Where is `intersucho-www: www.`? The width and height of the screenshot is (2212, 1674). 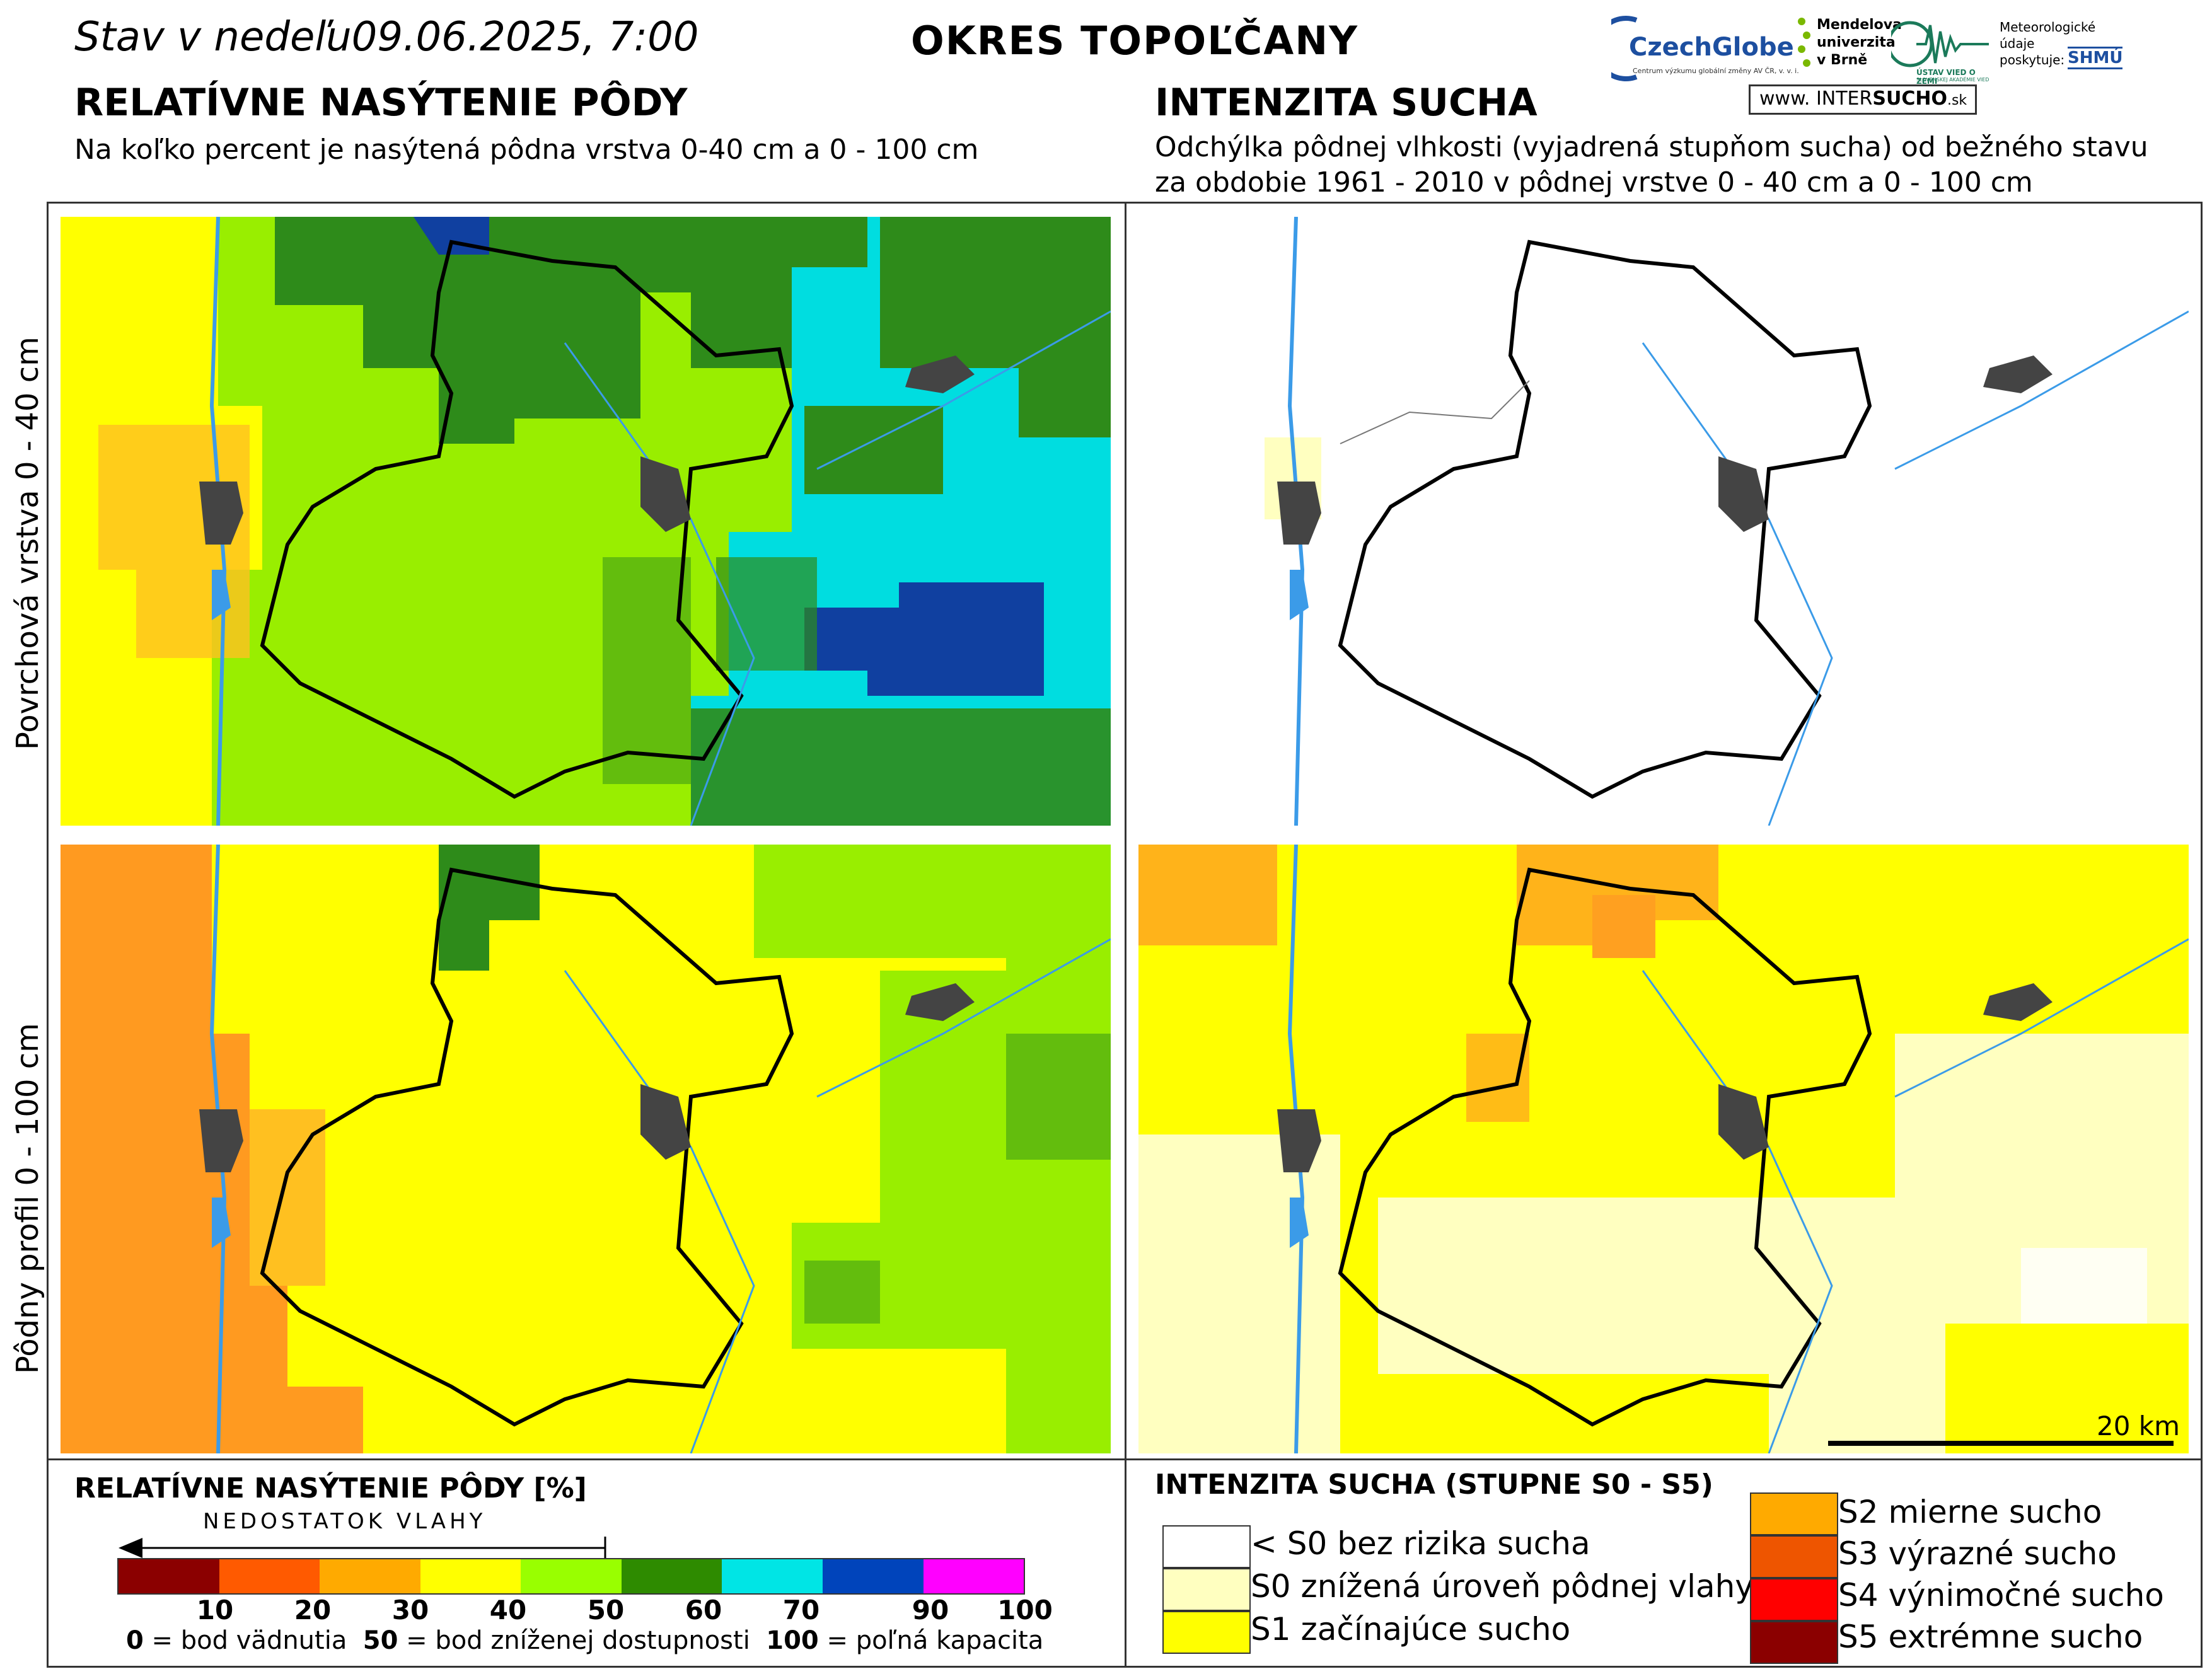 intersucho-www: www. is located at coordinates (1784, 99).